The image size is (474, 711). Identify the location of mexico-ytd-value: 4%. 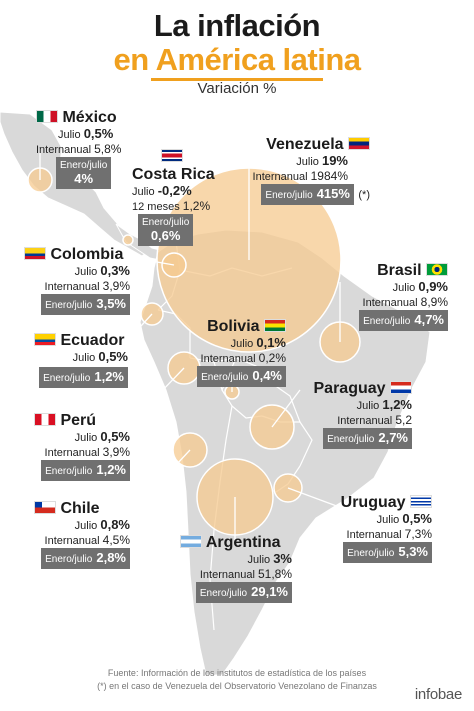
(84, 178).